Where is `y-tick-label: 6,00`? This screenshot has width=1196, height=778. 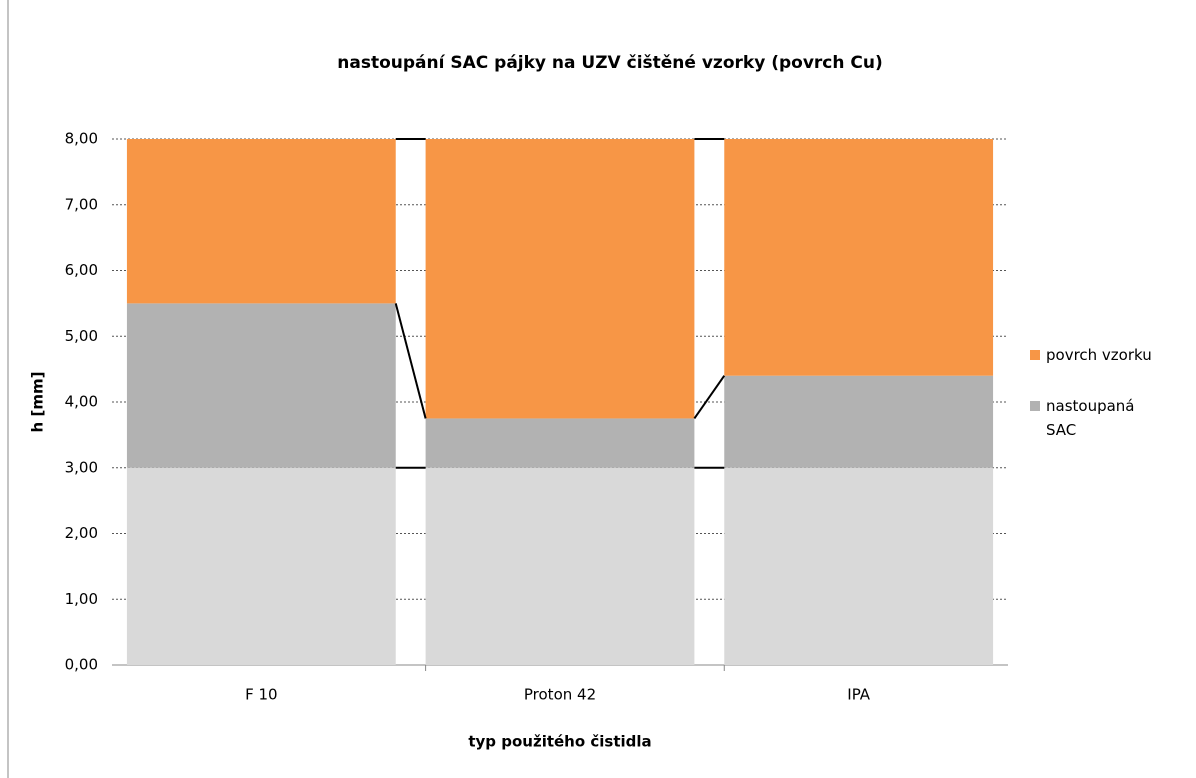 y-tick-label: 6,00 is located at coordinates (81, 270).